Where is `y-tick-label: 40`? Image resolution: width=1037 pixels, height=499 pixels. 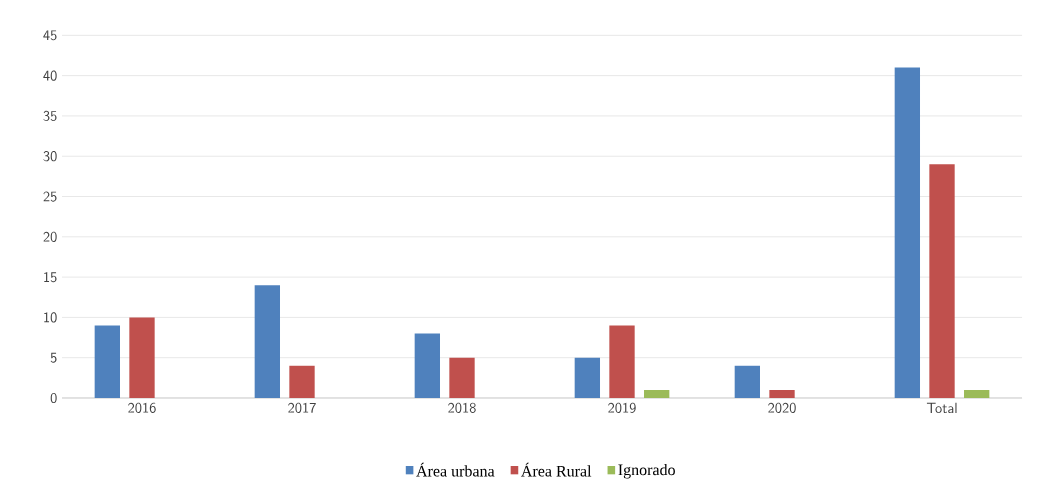
y-tick-label: 40 is located at coordinates (50, 75).